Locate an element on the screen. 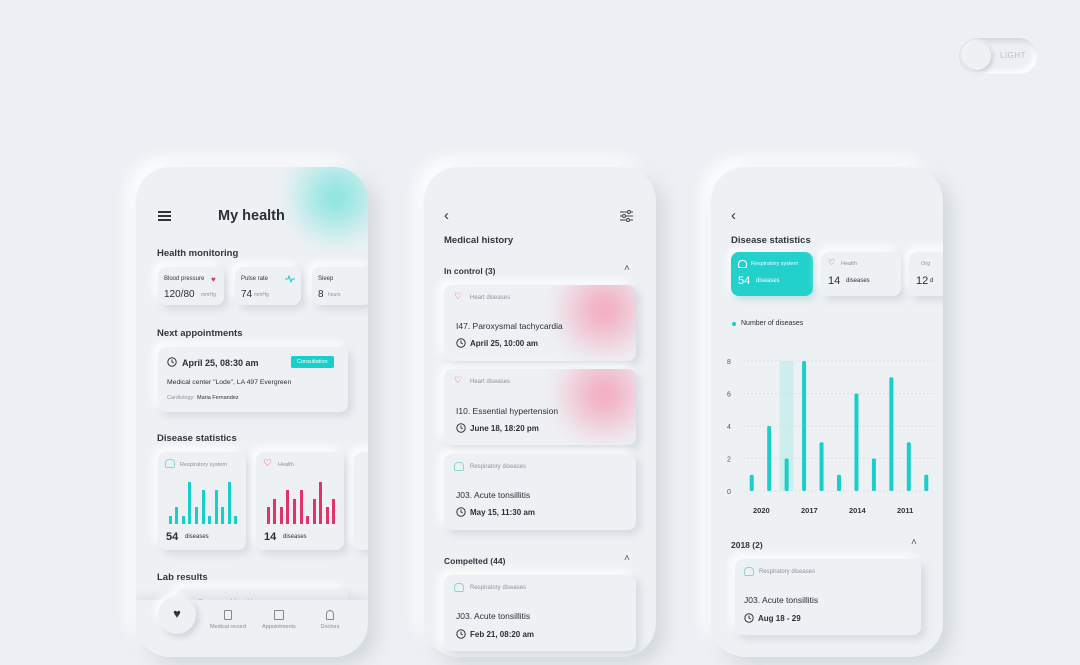  tab-respiratory-system: Respiratory system 54 diseases is located at coordinates (772, 274).